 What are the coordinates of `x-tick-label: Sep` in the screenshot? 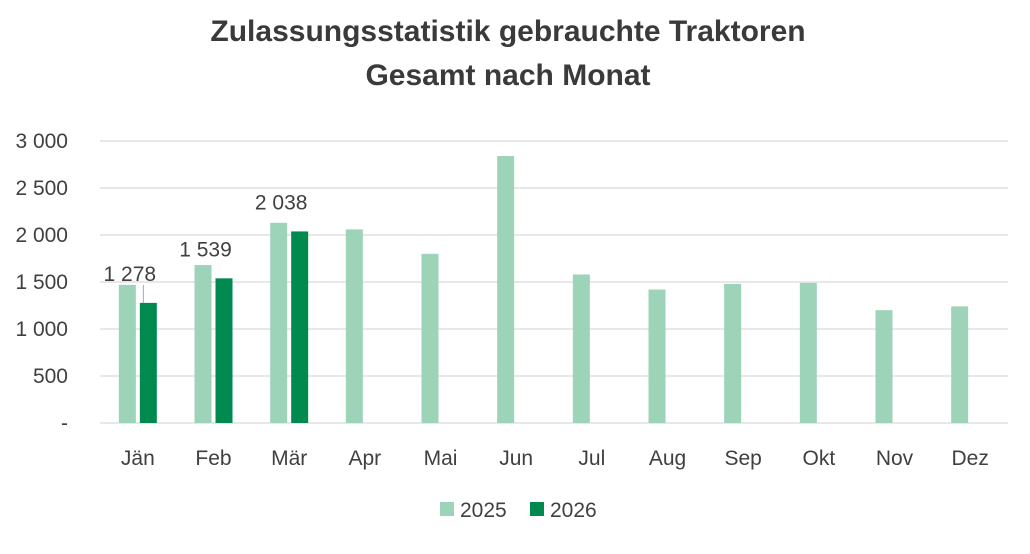 It's located at (742, 458).